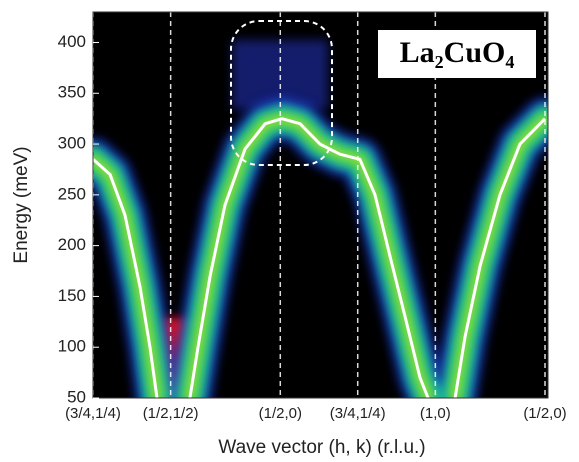 The width and height of the screenshot is (579, 462). What do you see at coordinates (72, 346) in the screenshot?
I see `y-tick-label: 100` at bounding box center [72, 346].